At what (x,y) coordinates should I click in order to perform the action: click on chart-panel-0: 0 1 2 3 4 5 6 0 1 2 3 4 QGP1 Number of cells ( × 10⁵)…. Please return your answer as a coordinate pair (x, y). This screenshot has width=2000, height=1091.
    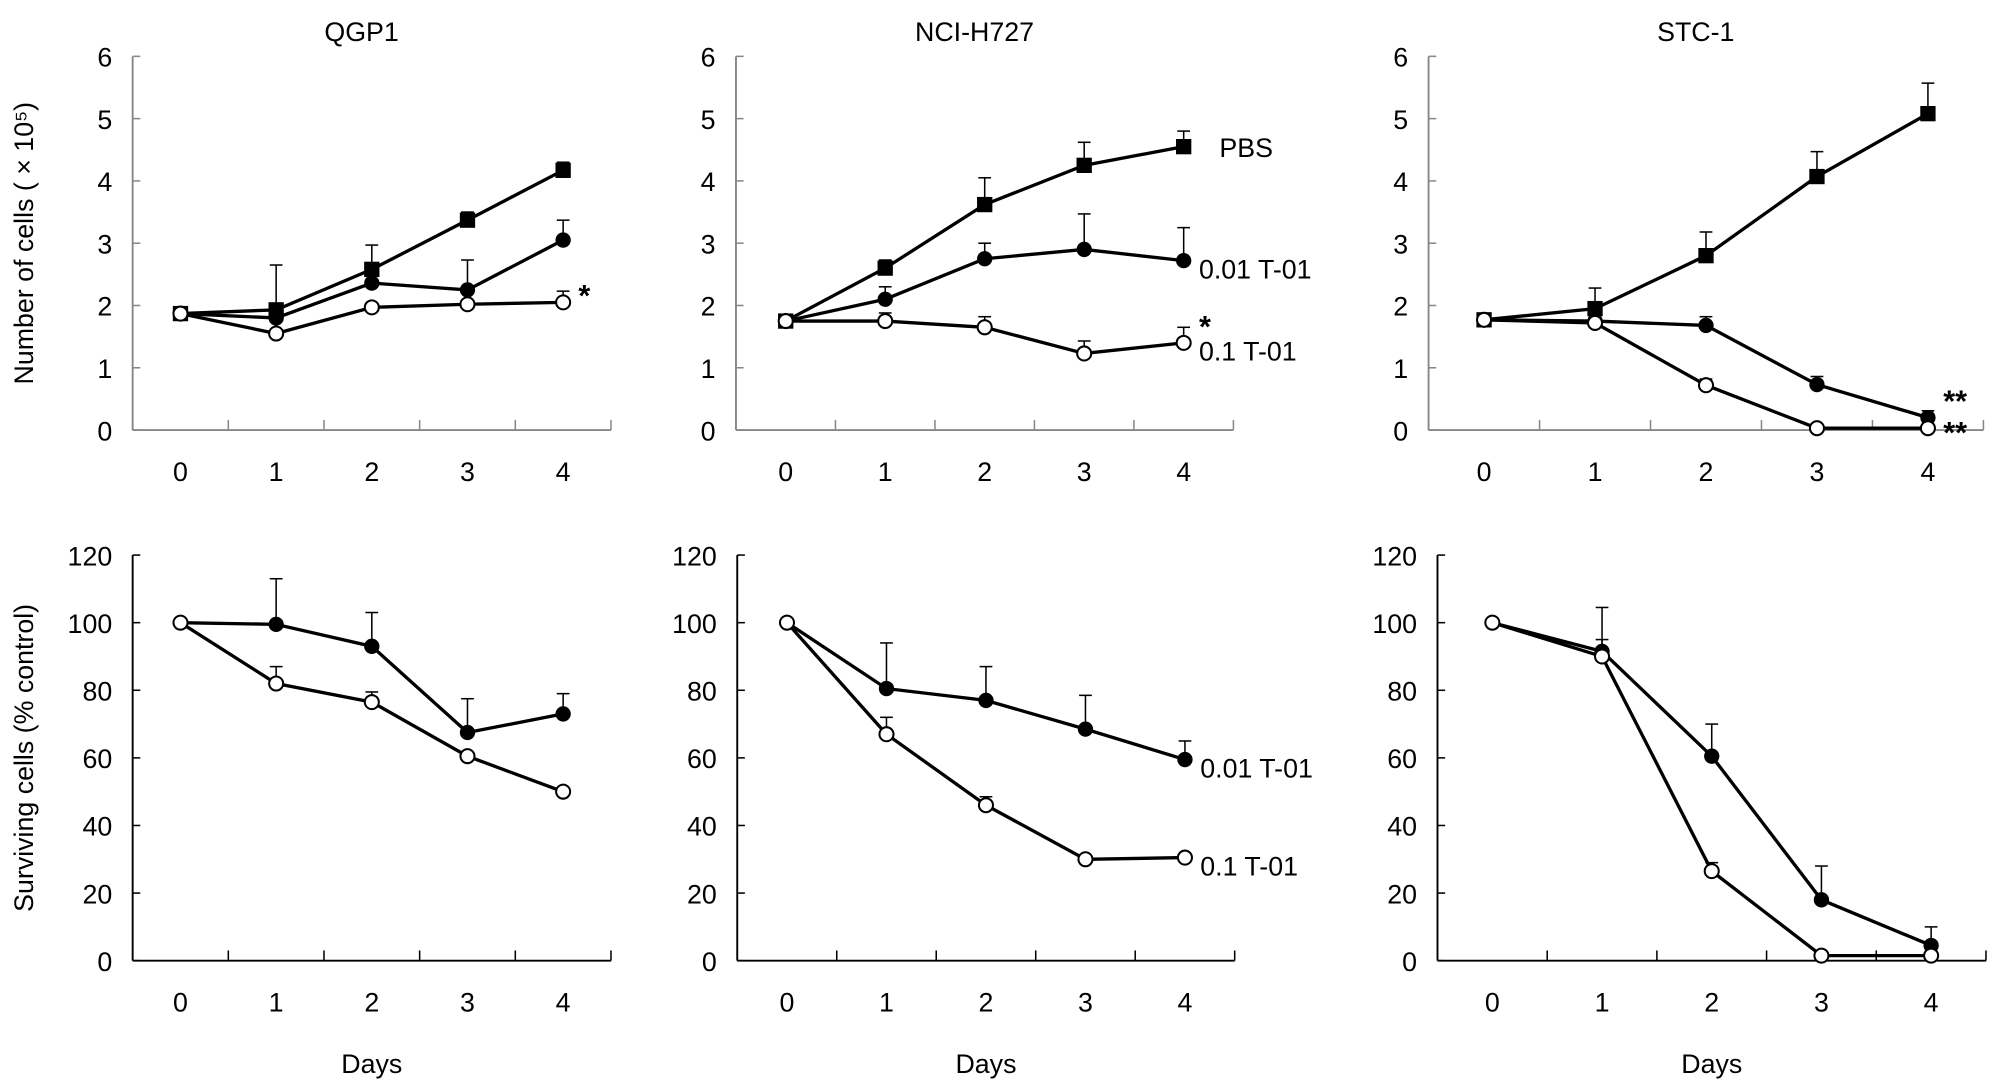
    Looking at the image, I should click on (310, 252).